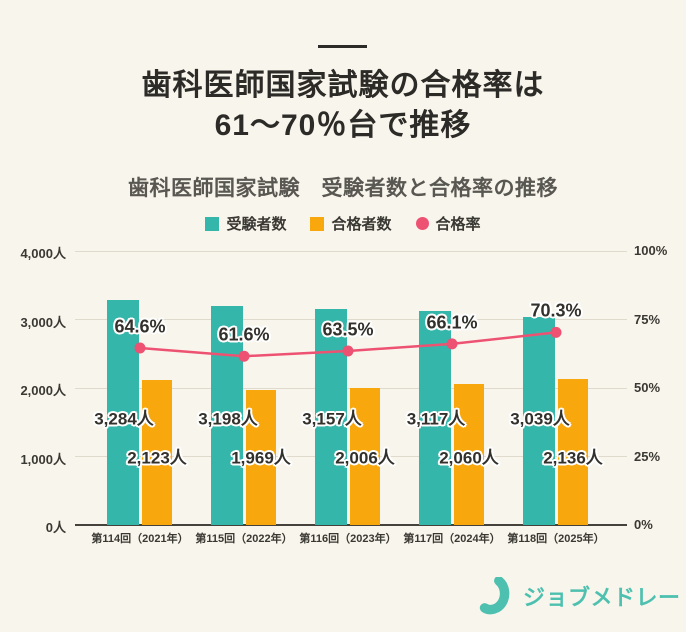  What do you see at coordinates (556, 539) in the screenshot?
I see `x-axis-category-label: 第118回（2025年）` at bounding box center [556, 539].